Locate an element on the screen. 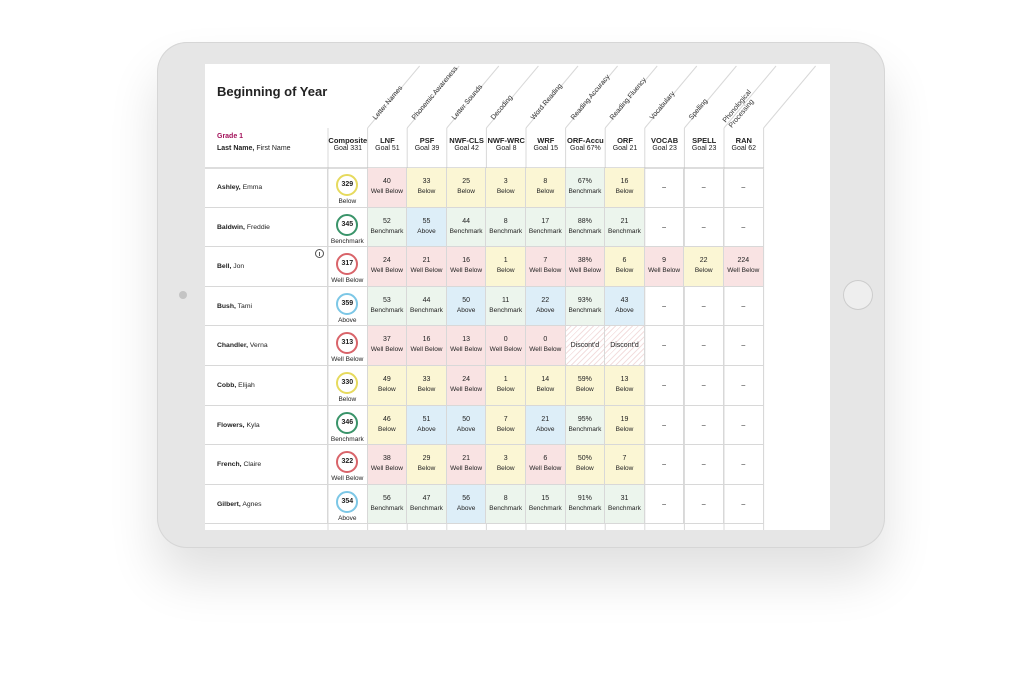 Image resolution: width=1024 pixels, height=684 pixels. composite-cell: 359 Above is located at coordinates (348, 306).